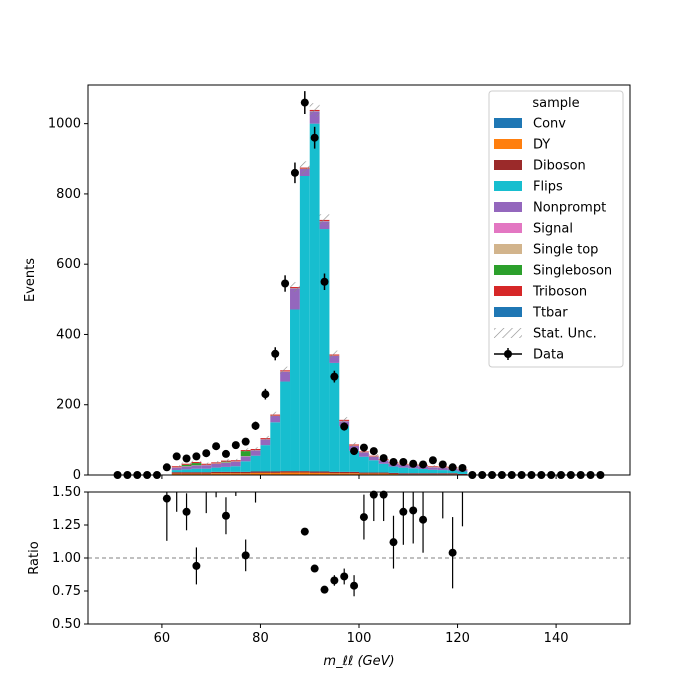 The height and width of the screenshot is (700, 700). I want to click on y-tick-label: 200, so click(68, 405).